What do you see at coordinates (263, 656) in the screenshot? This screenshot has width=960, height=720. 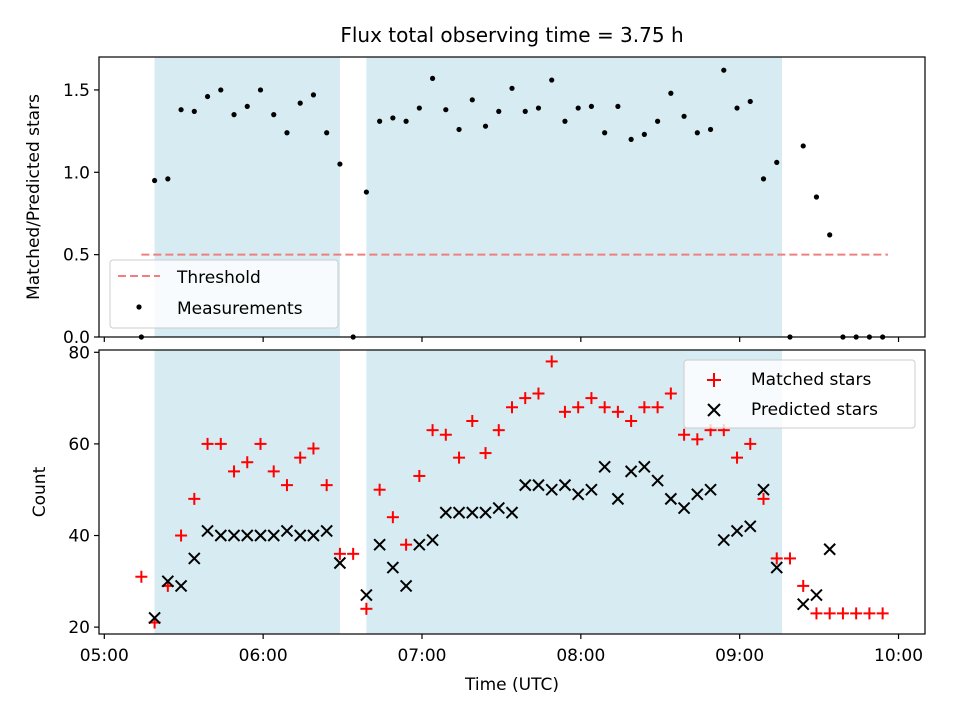 I see `bottom-xtick-label: 06:00` at bounding box center [263, 656].